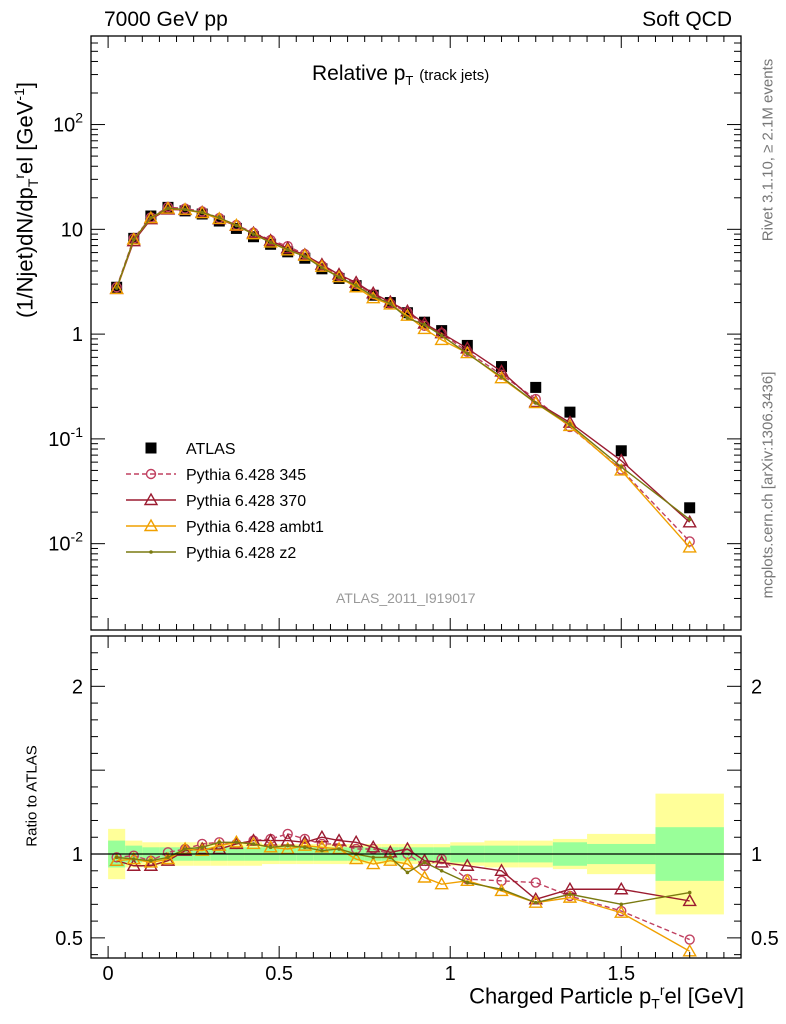 Image resolution: width=786 pixels, height=1024 pixels. I want to click on header-category: Soft QCD, so click(687, 19).